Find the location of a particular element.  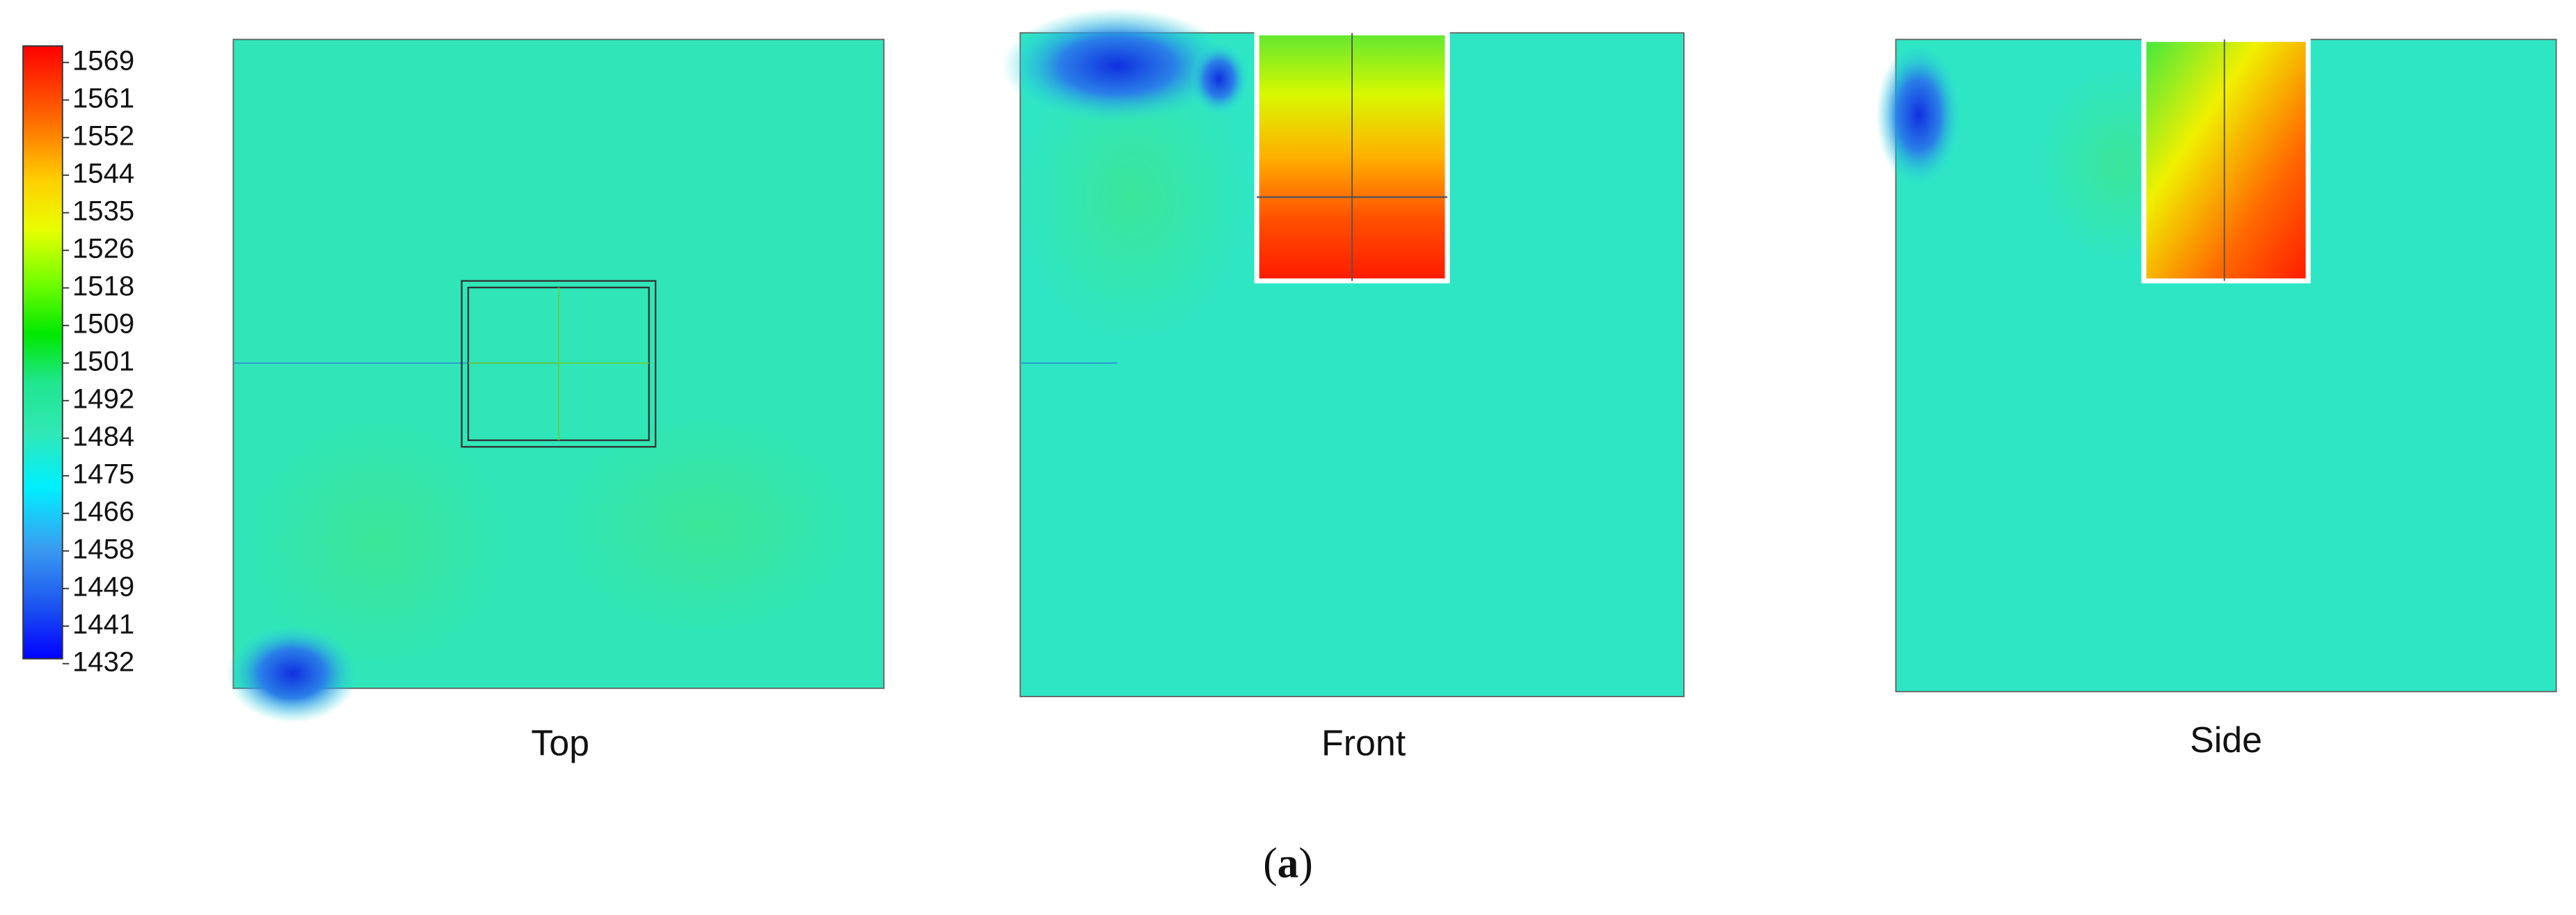

colorbar-label: 1561 is located at coordinates (103, 97).